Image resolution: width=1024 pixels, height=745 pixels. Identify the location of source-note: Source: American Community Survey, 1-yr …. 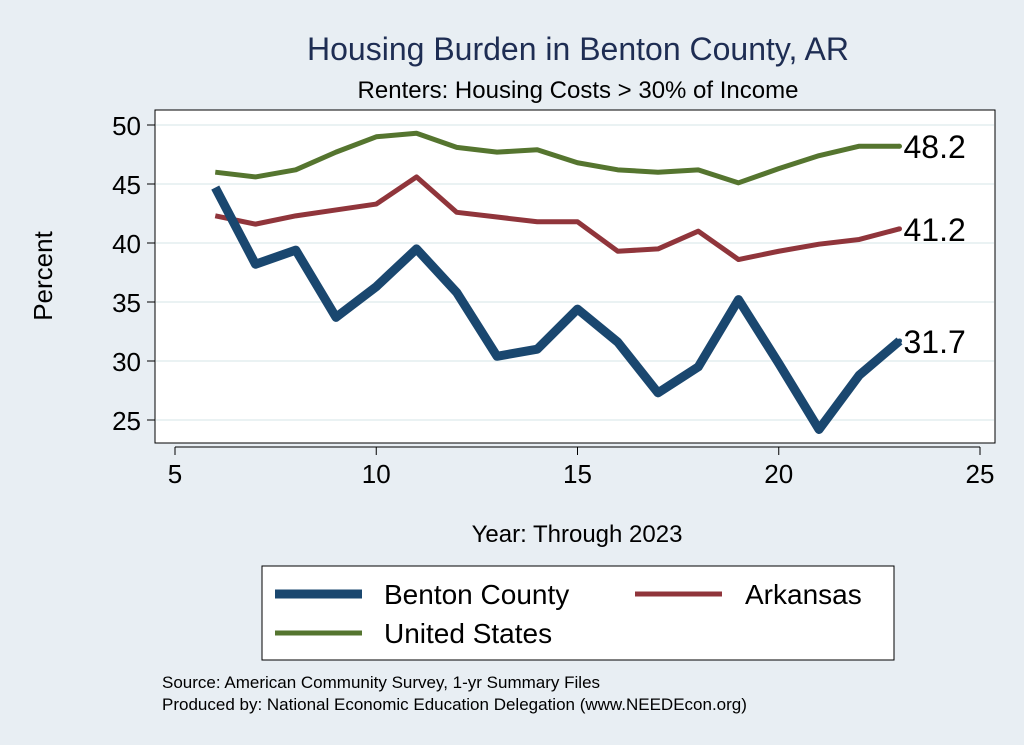
(381, 682).